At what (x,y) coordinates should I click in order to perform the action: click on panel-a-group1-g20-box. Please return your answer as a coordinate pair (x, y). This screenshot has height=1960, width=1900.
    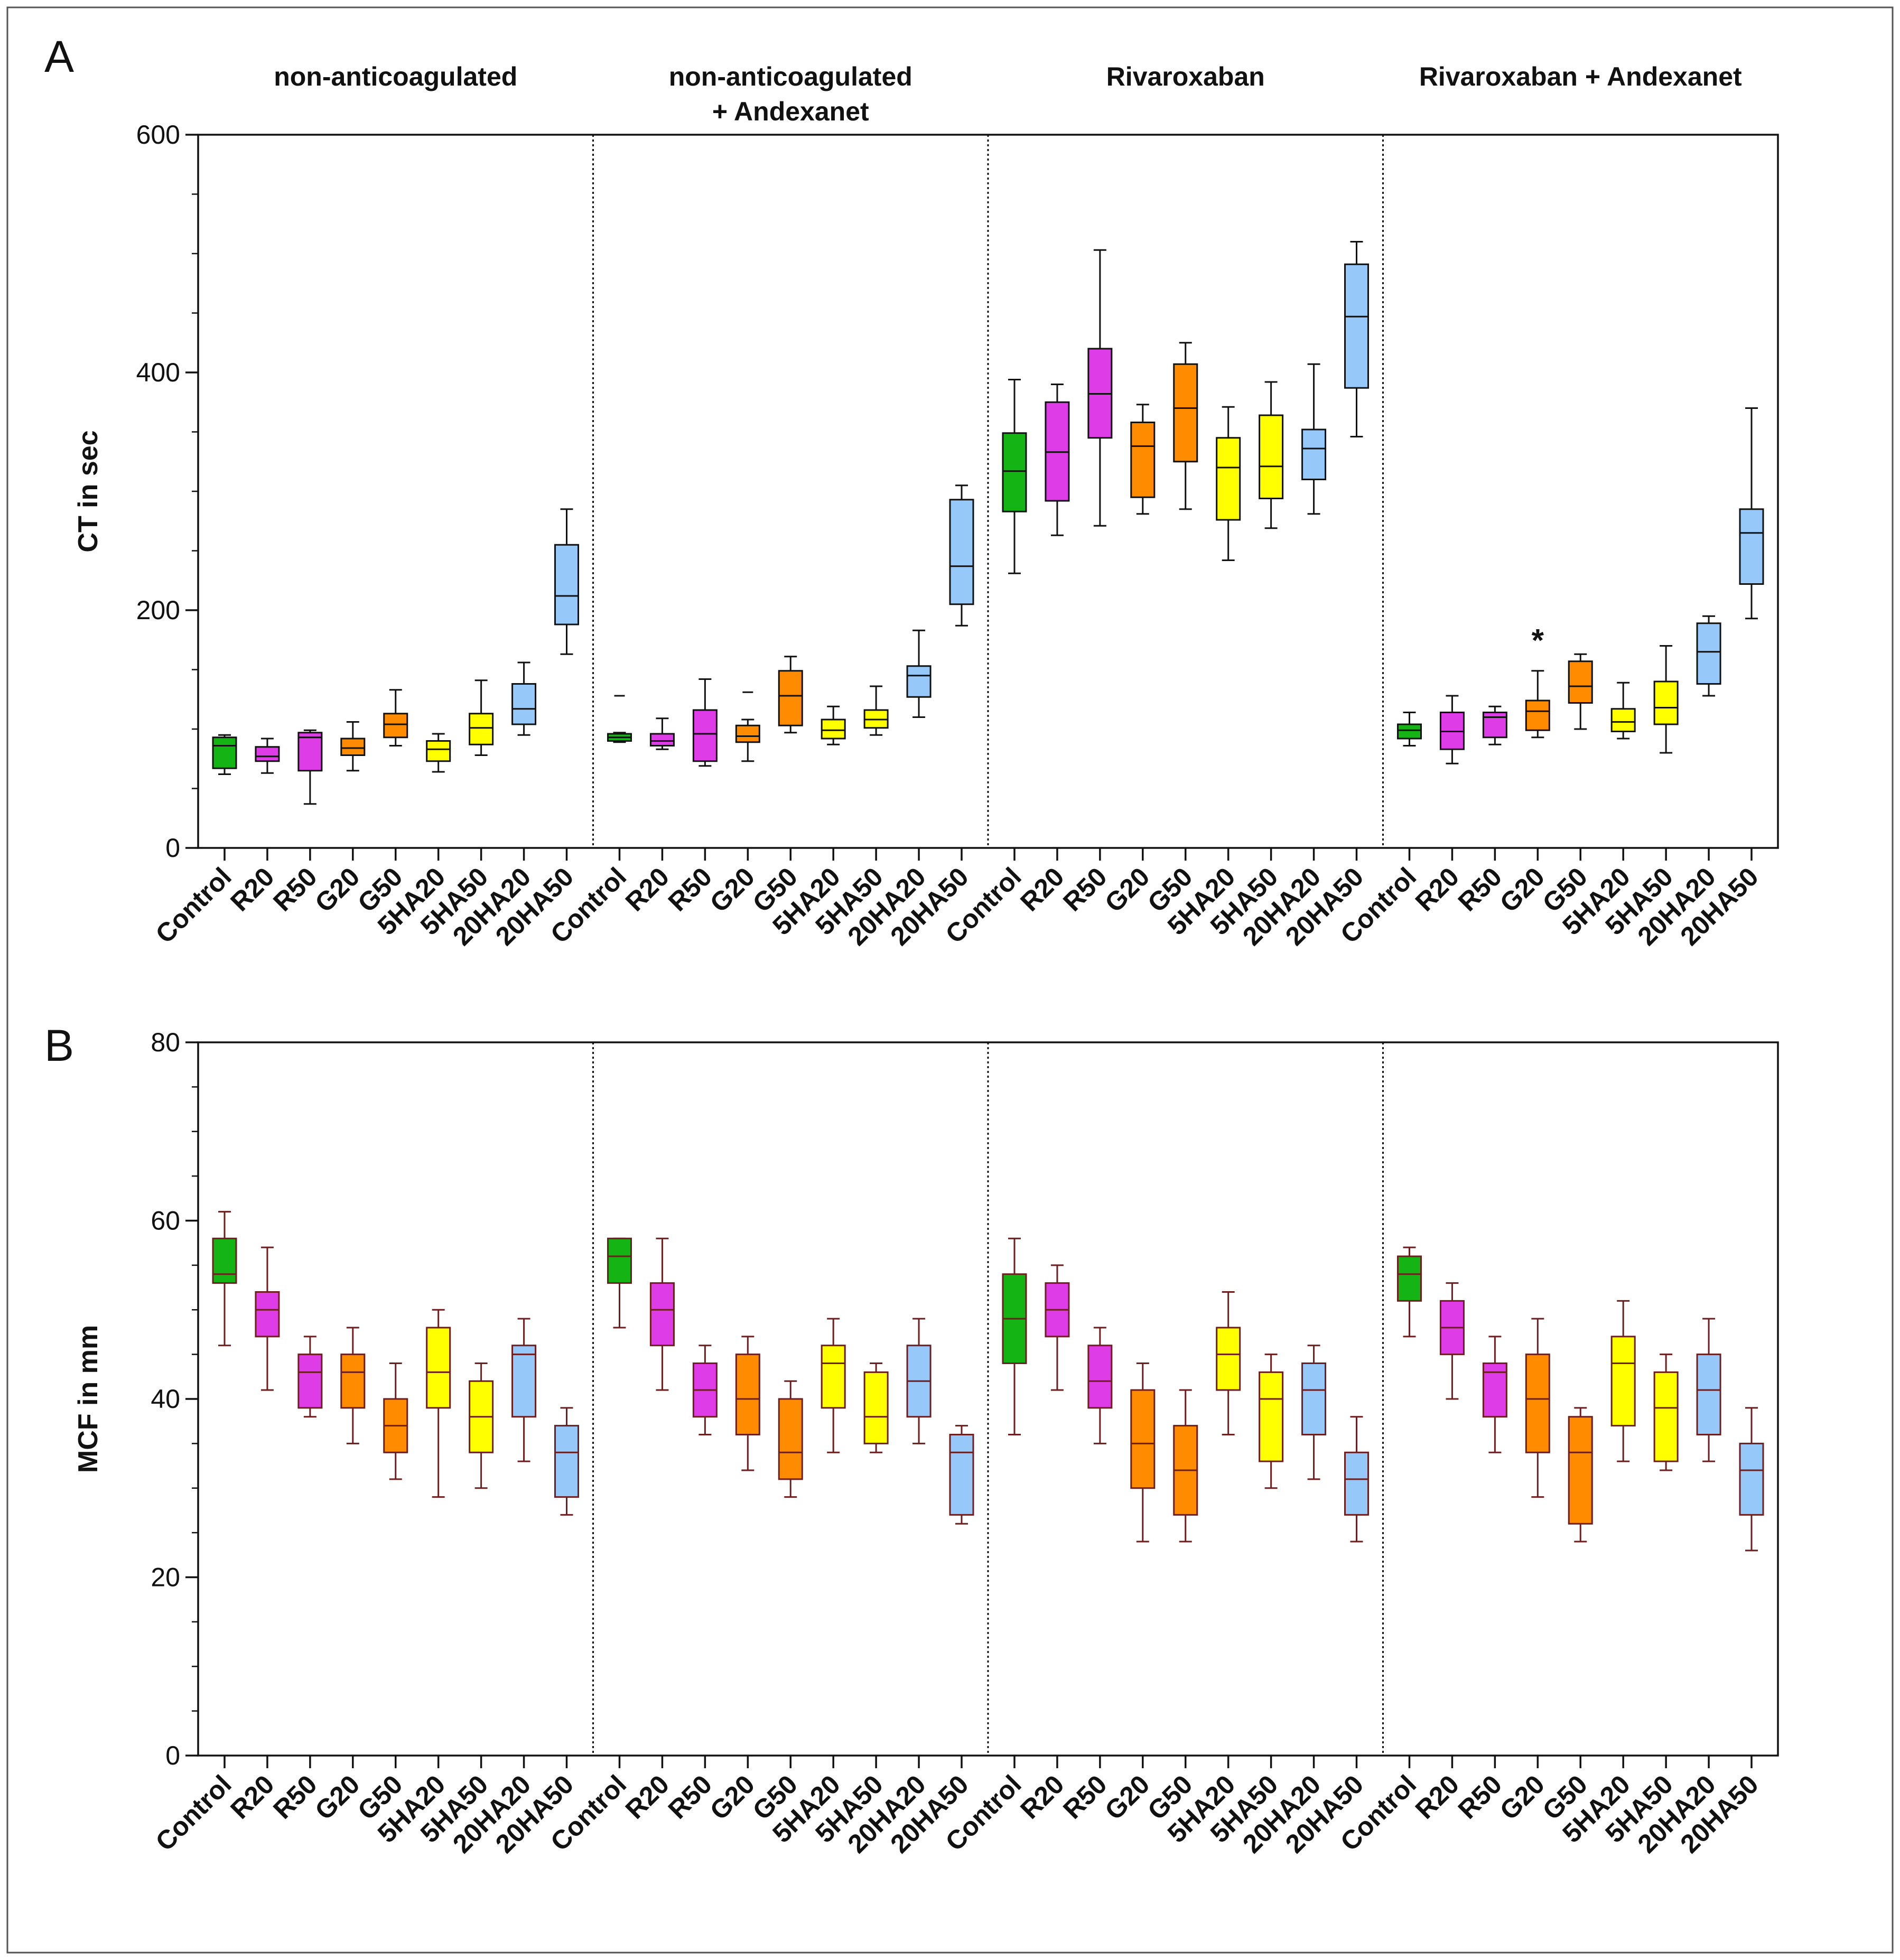
    Looking at the image, I should click on (353, 746).